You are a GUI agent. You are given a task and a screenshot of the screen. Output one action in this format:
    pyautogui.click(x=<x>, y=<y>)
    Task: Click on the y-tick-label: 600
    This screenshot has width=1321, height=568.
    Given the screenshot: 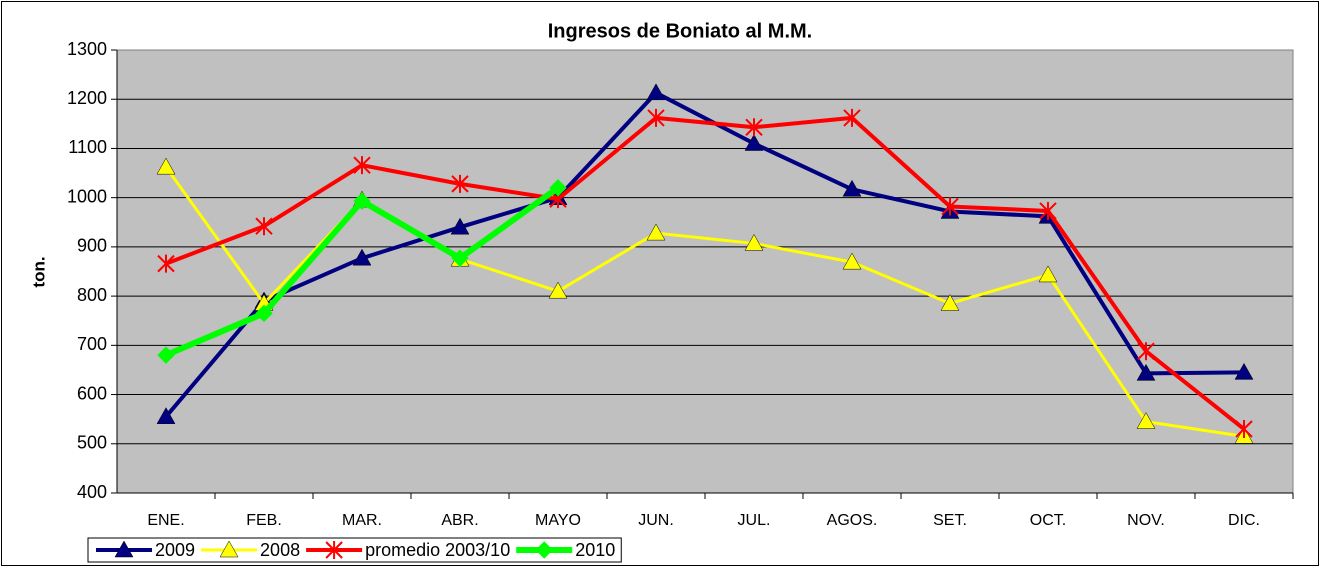 What is the action you would take?
    pyautogui.click(x=92, y=393)
    